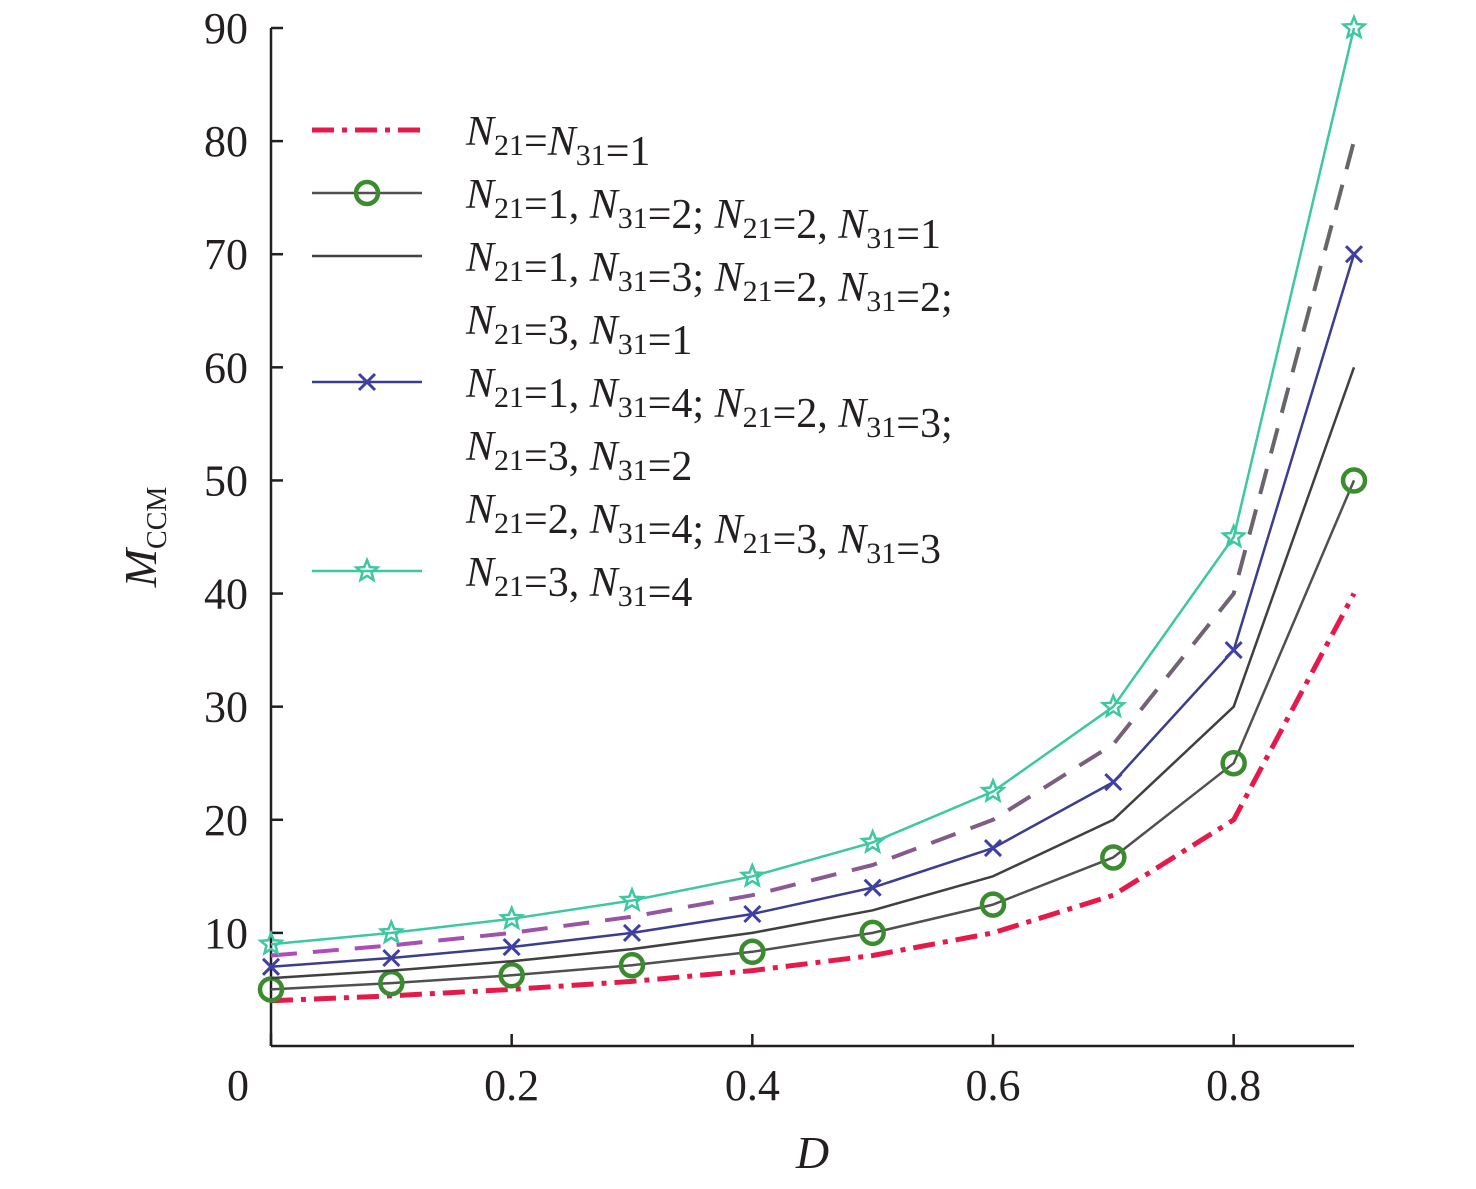 The height and width of the screenshot is (1189, 1476). I want to click on legend-entry-6: N21=3, N31=4, so click(502, 583).